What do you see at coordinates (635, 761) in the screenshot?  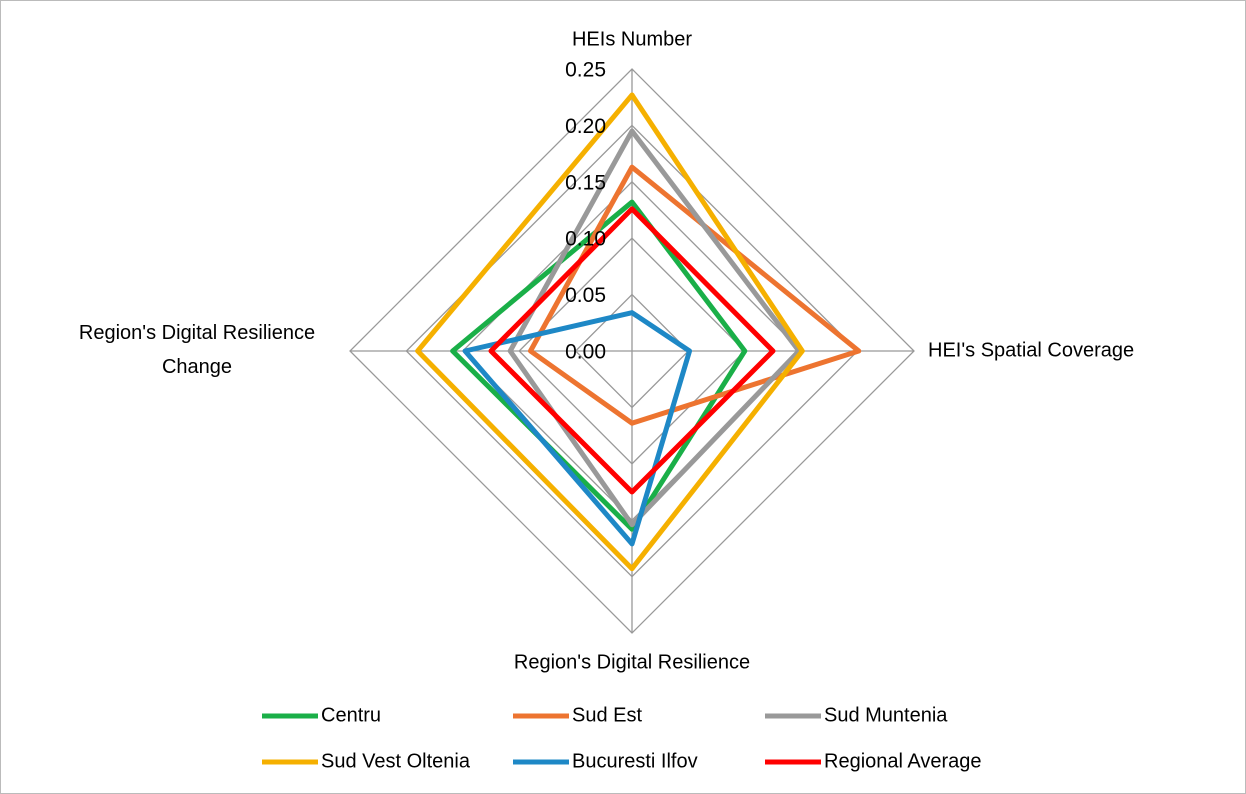 I see `legend-label: Bucuresti Ilfov` at bounding box center [635, 761].